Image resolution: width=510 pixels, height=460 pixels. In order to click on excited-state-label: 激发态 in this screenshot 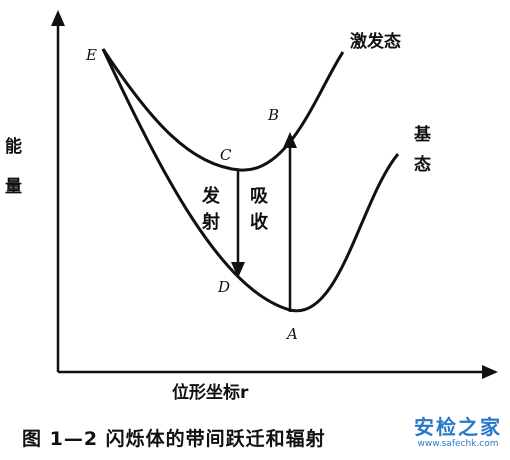, I will do `click(375, 41)`.